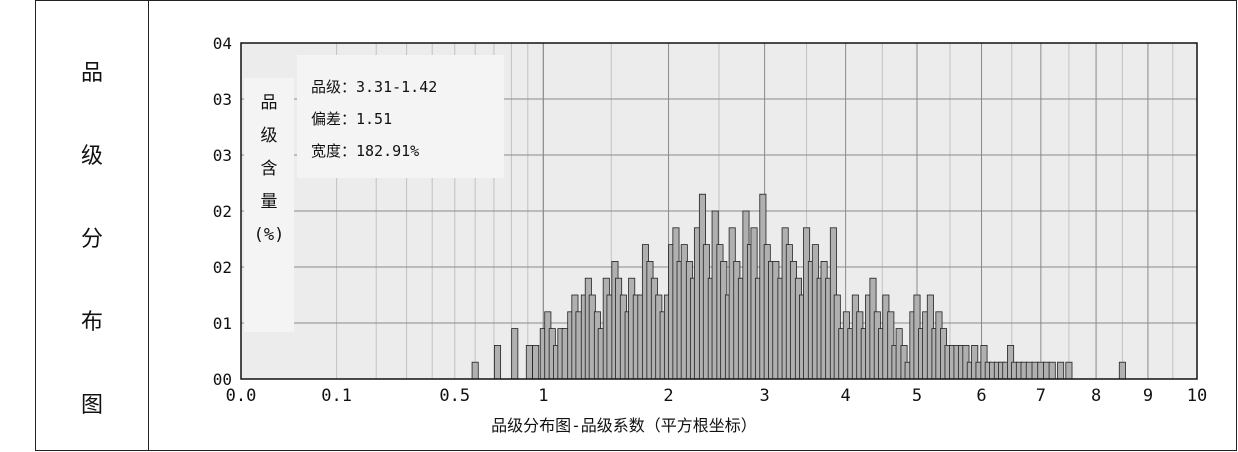  I want to click on x-tick-label: 2, so click(668, 396).